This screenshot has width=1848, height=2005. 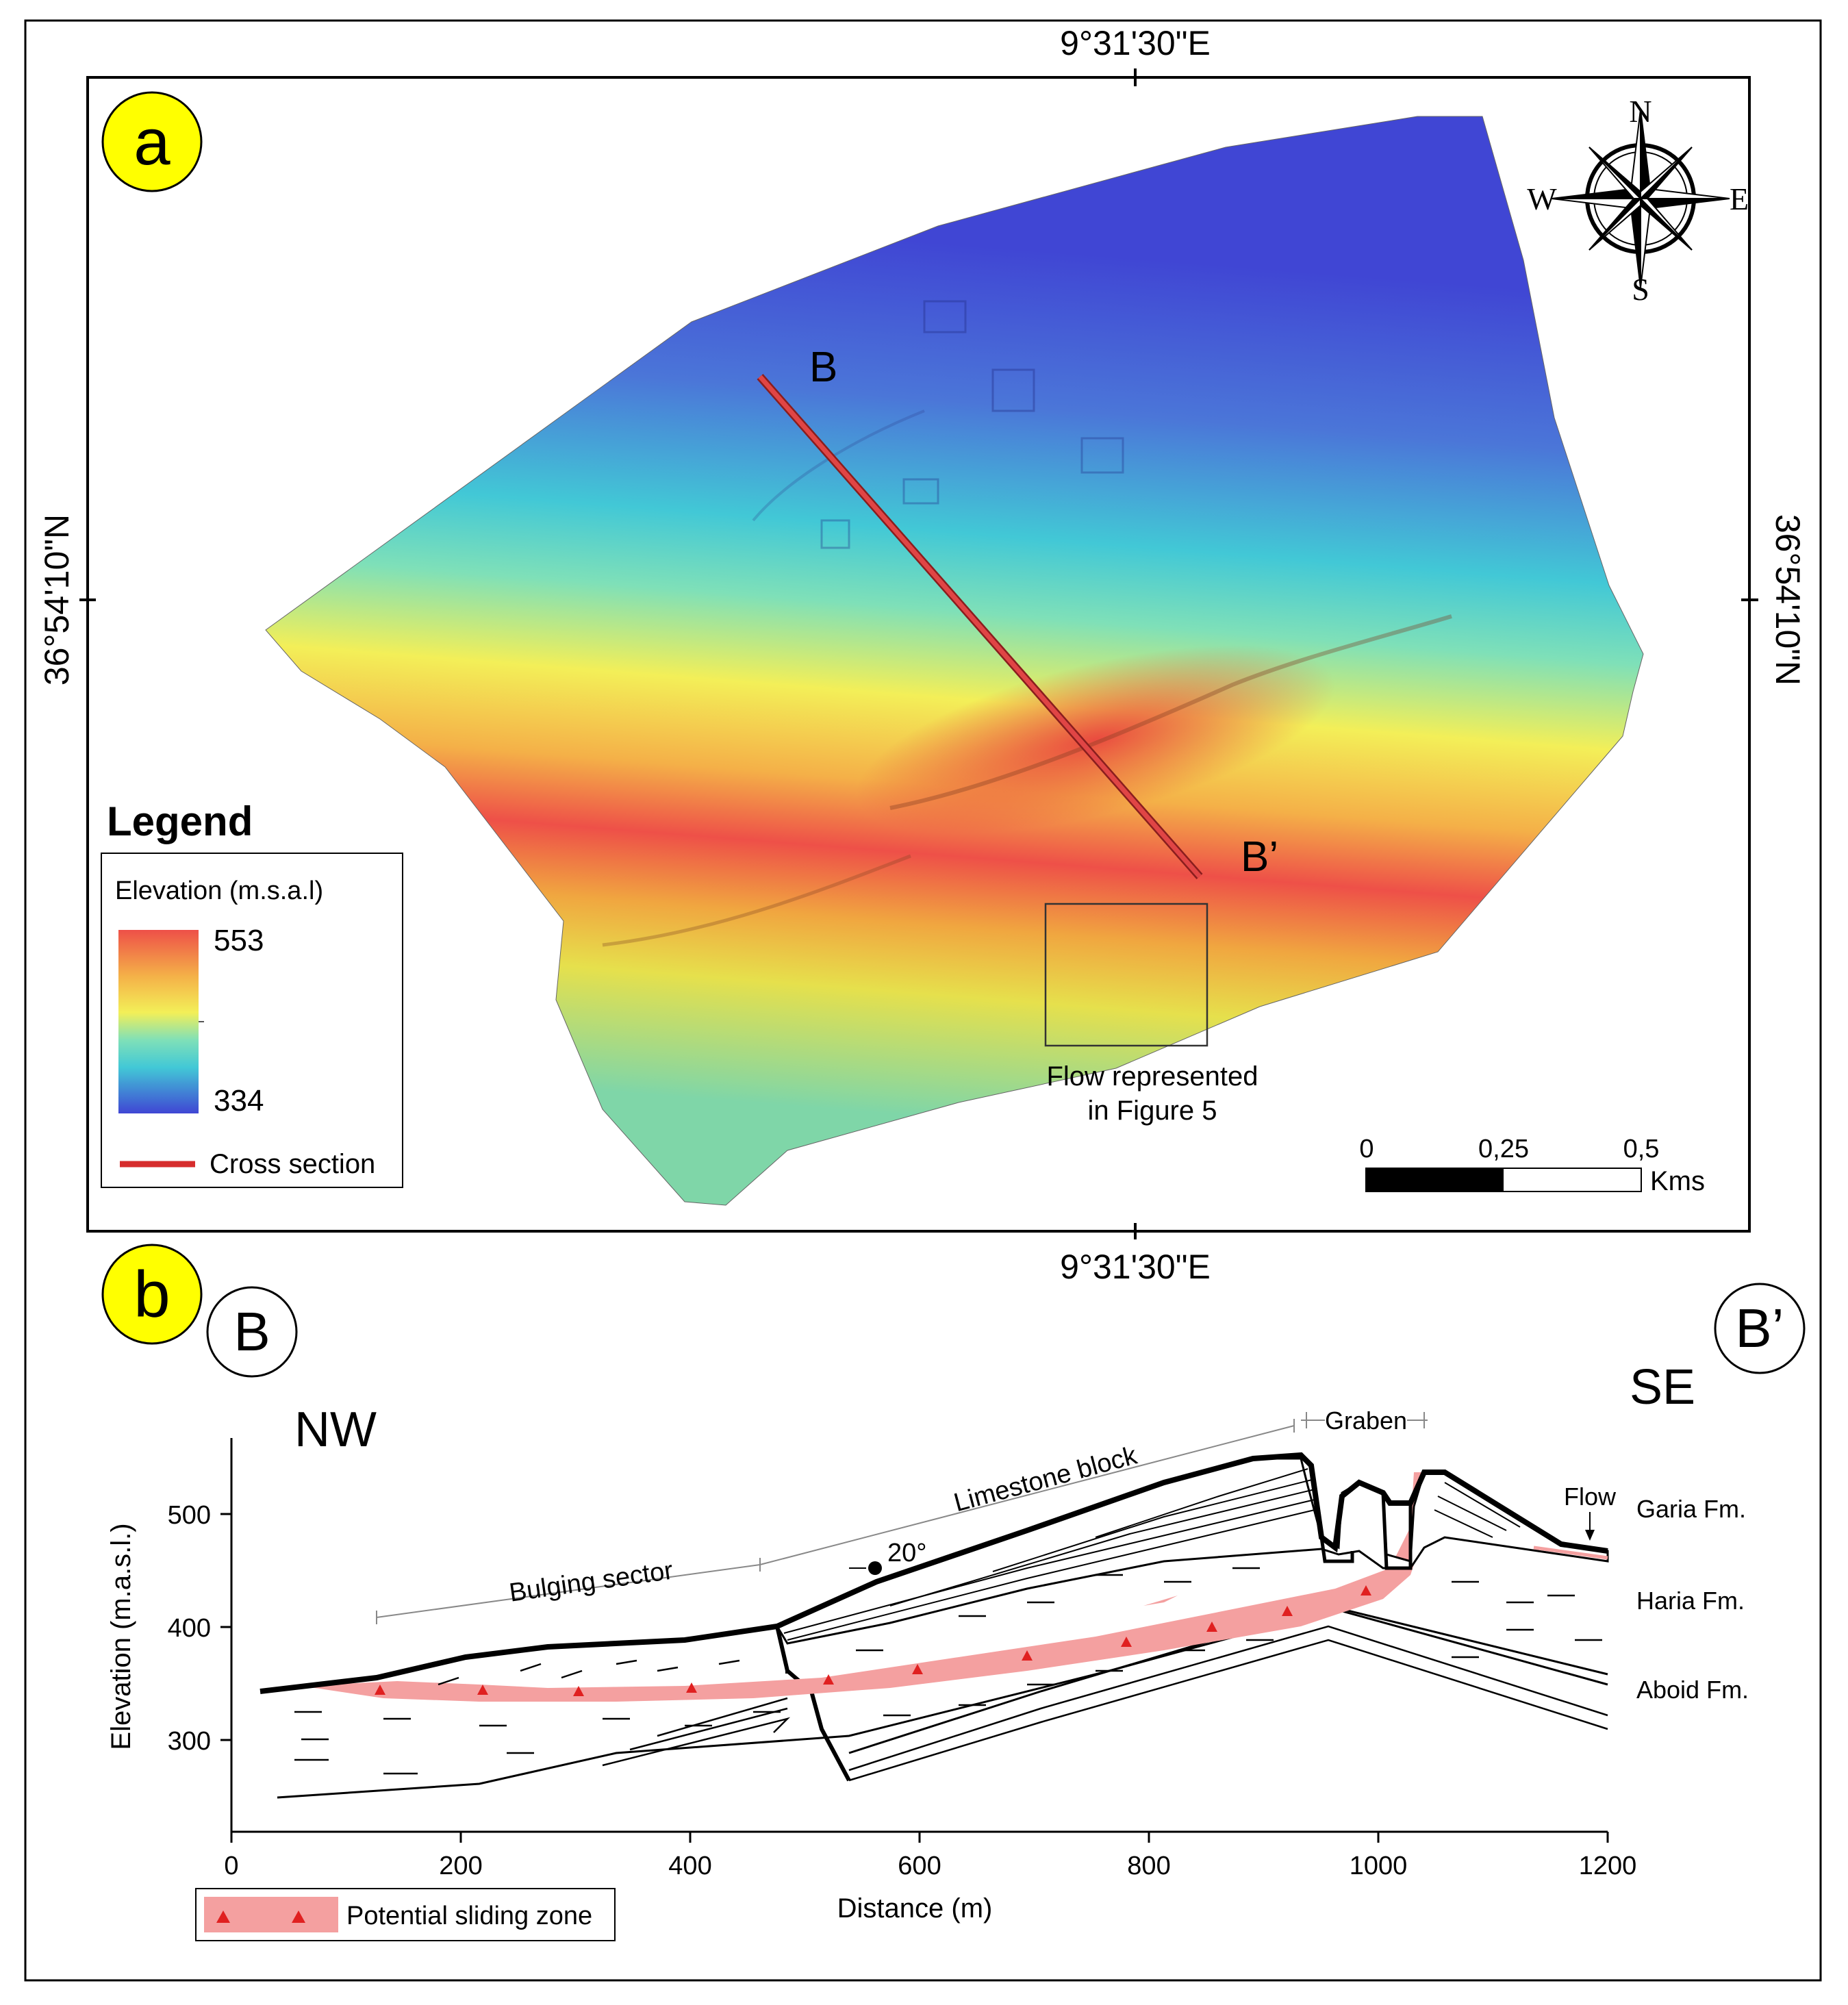 I want to click on legend-min: 334, so click(x=239, y=1101).